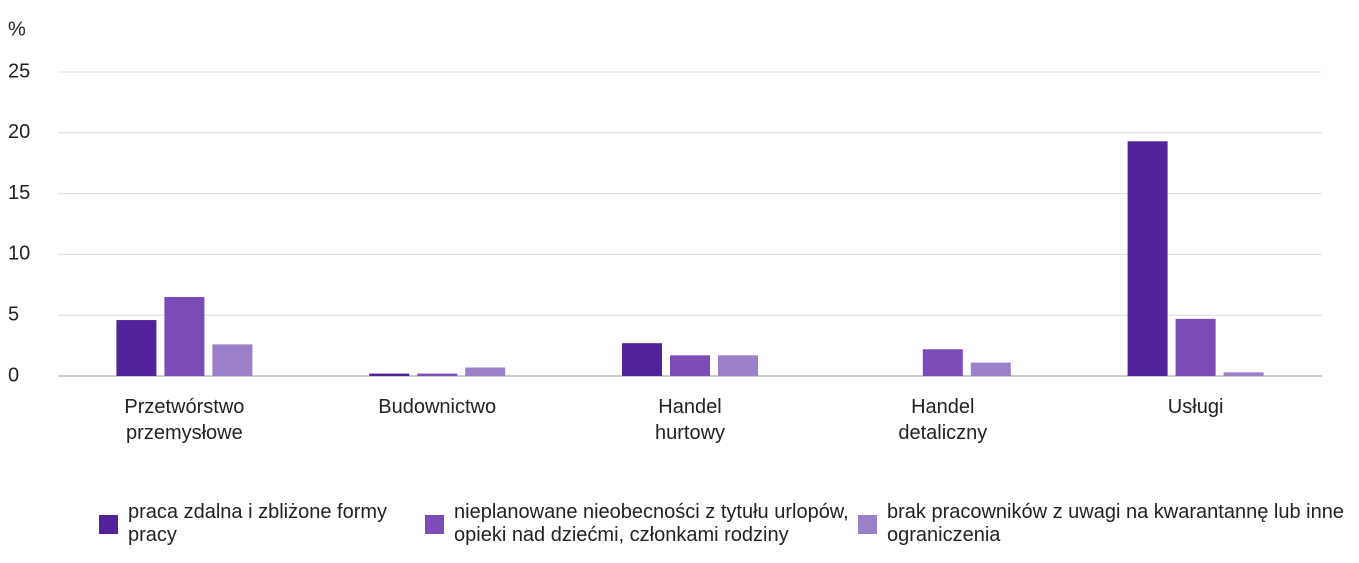 Image resolution: width=1359 pixels, height=563 pixels. Describe the element at coordinates (943, 420) in the screenshot. I see `x-tick-label: Handel detaliczny` at that location.